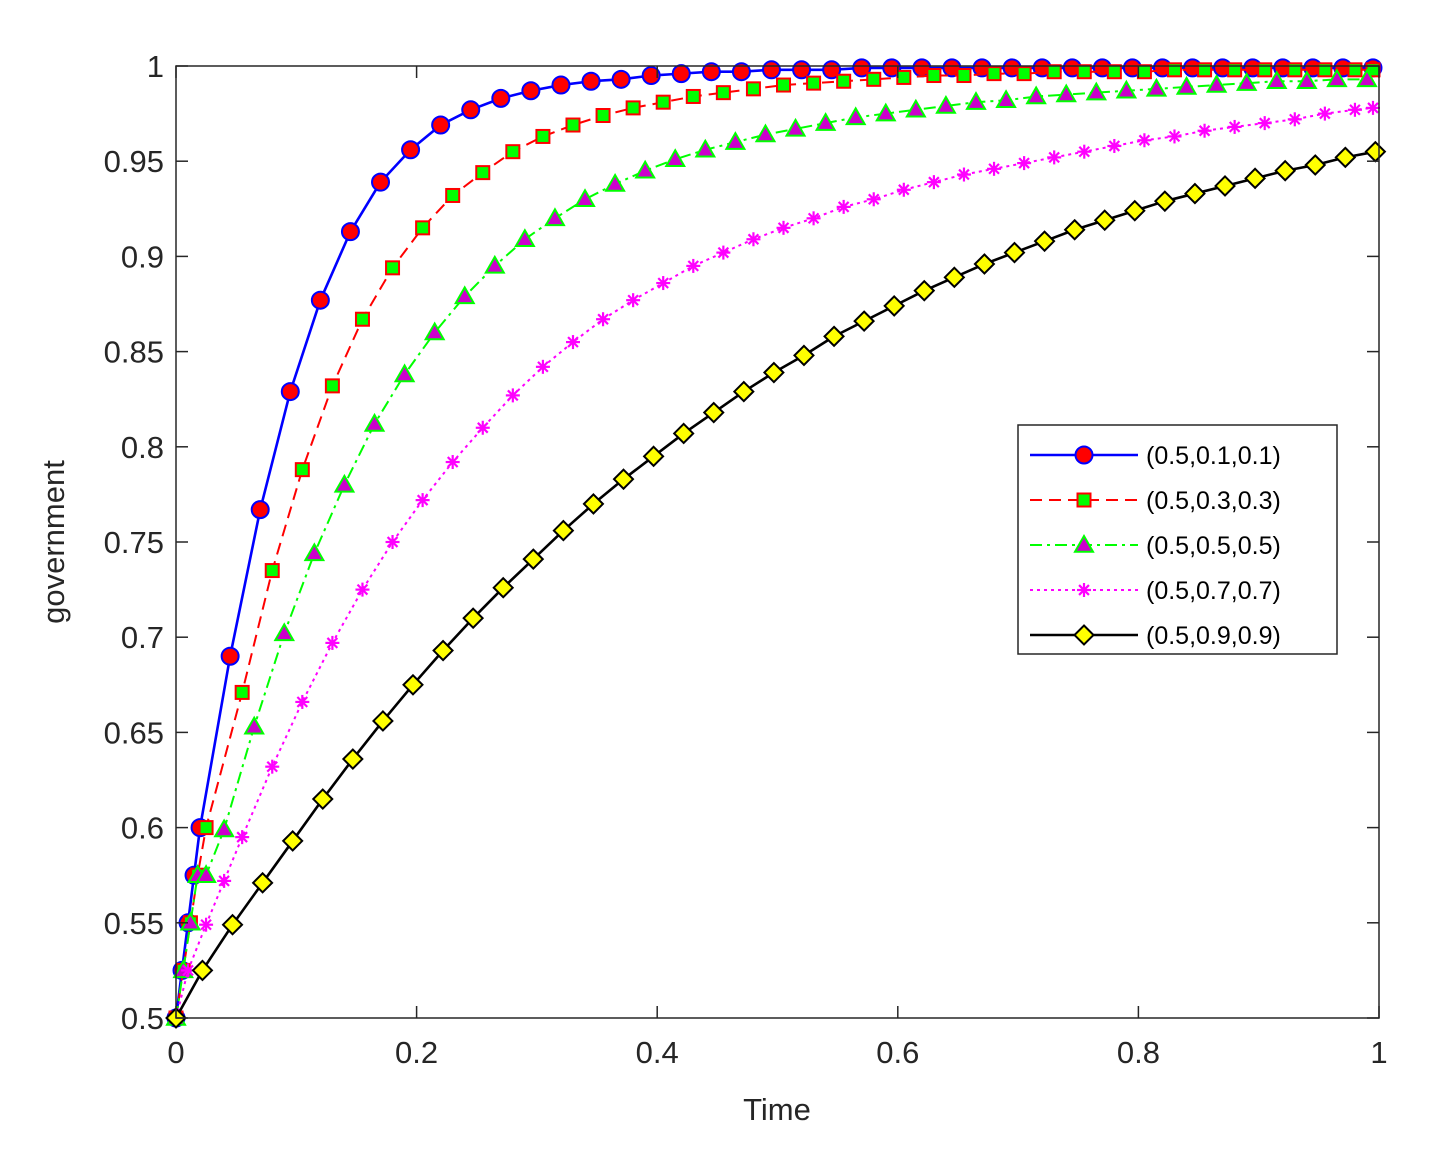 The height and width of the screenshot is (1161, 1441). What do you see at coordinates (142, 637) in the screenshot?
I see `y-tick-label: 0.7` at bounding box center [142, 637].